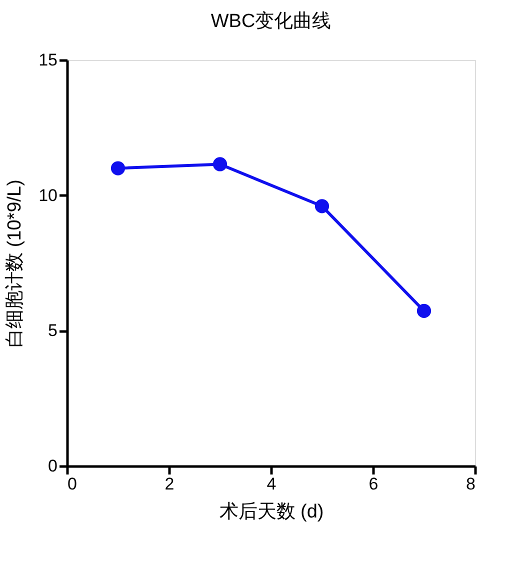 The width and height of the screenshot is (515, 563). I want to click on x-axis-title: 术后天数 (d), so click(271, 512).